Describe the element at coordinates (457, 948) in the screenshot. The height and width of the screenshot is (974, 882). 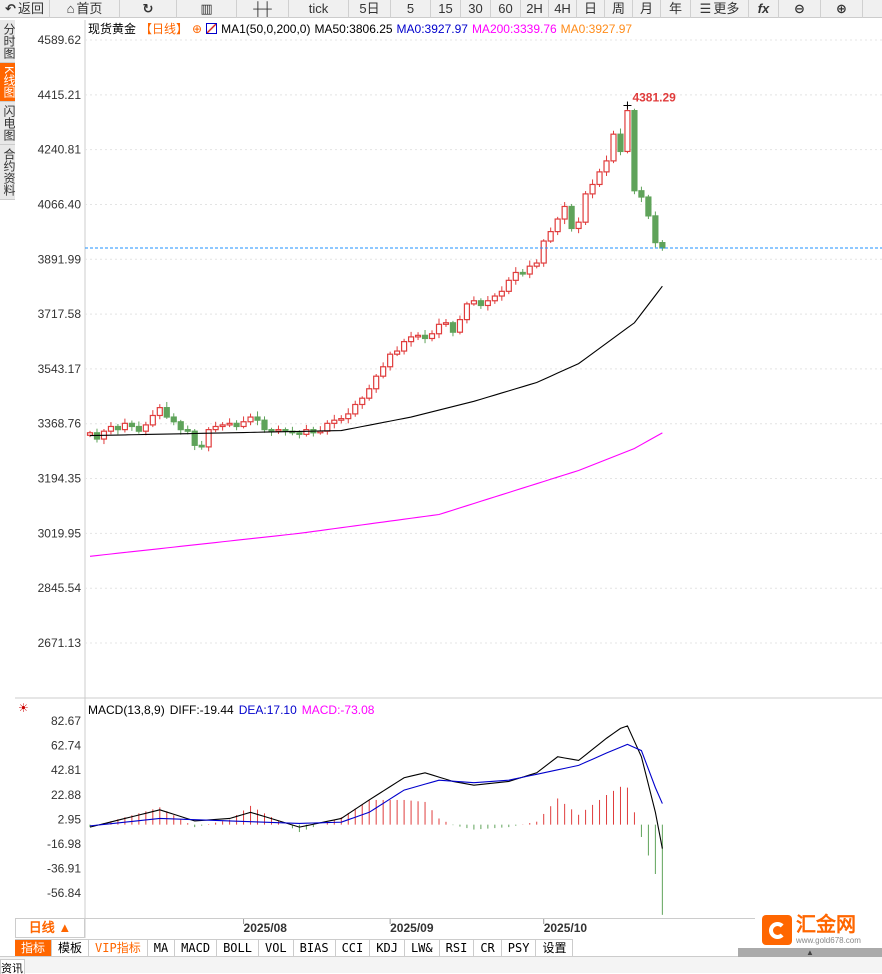
I see `indicator-tab: RSI` at that location.